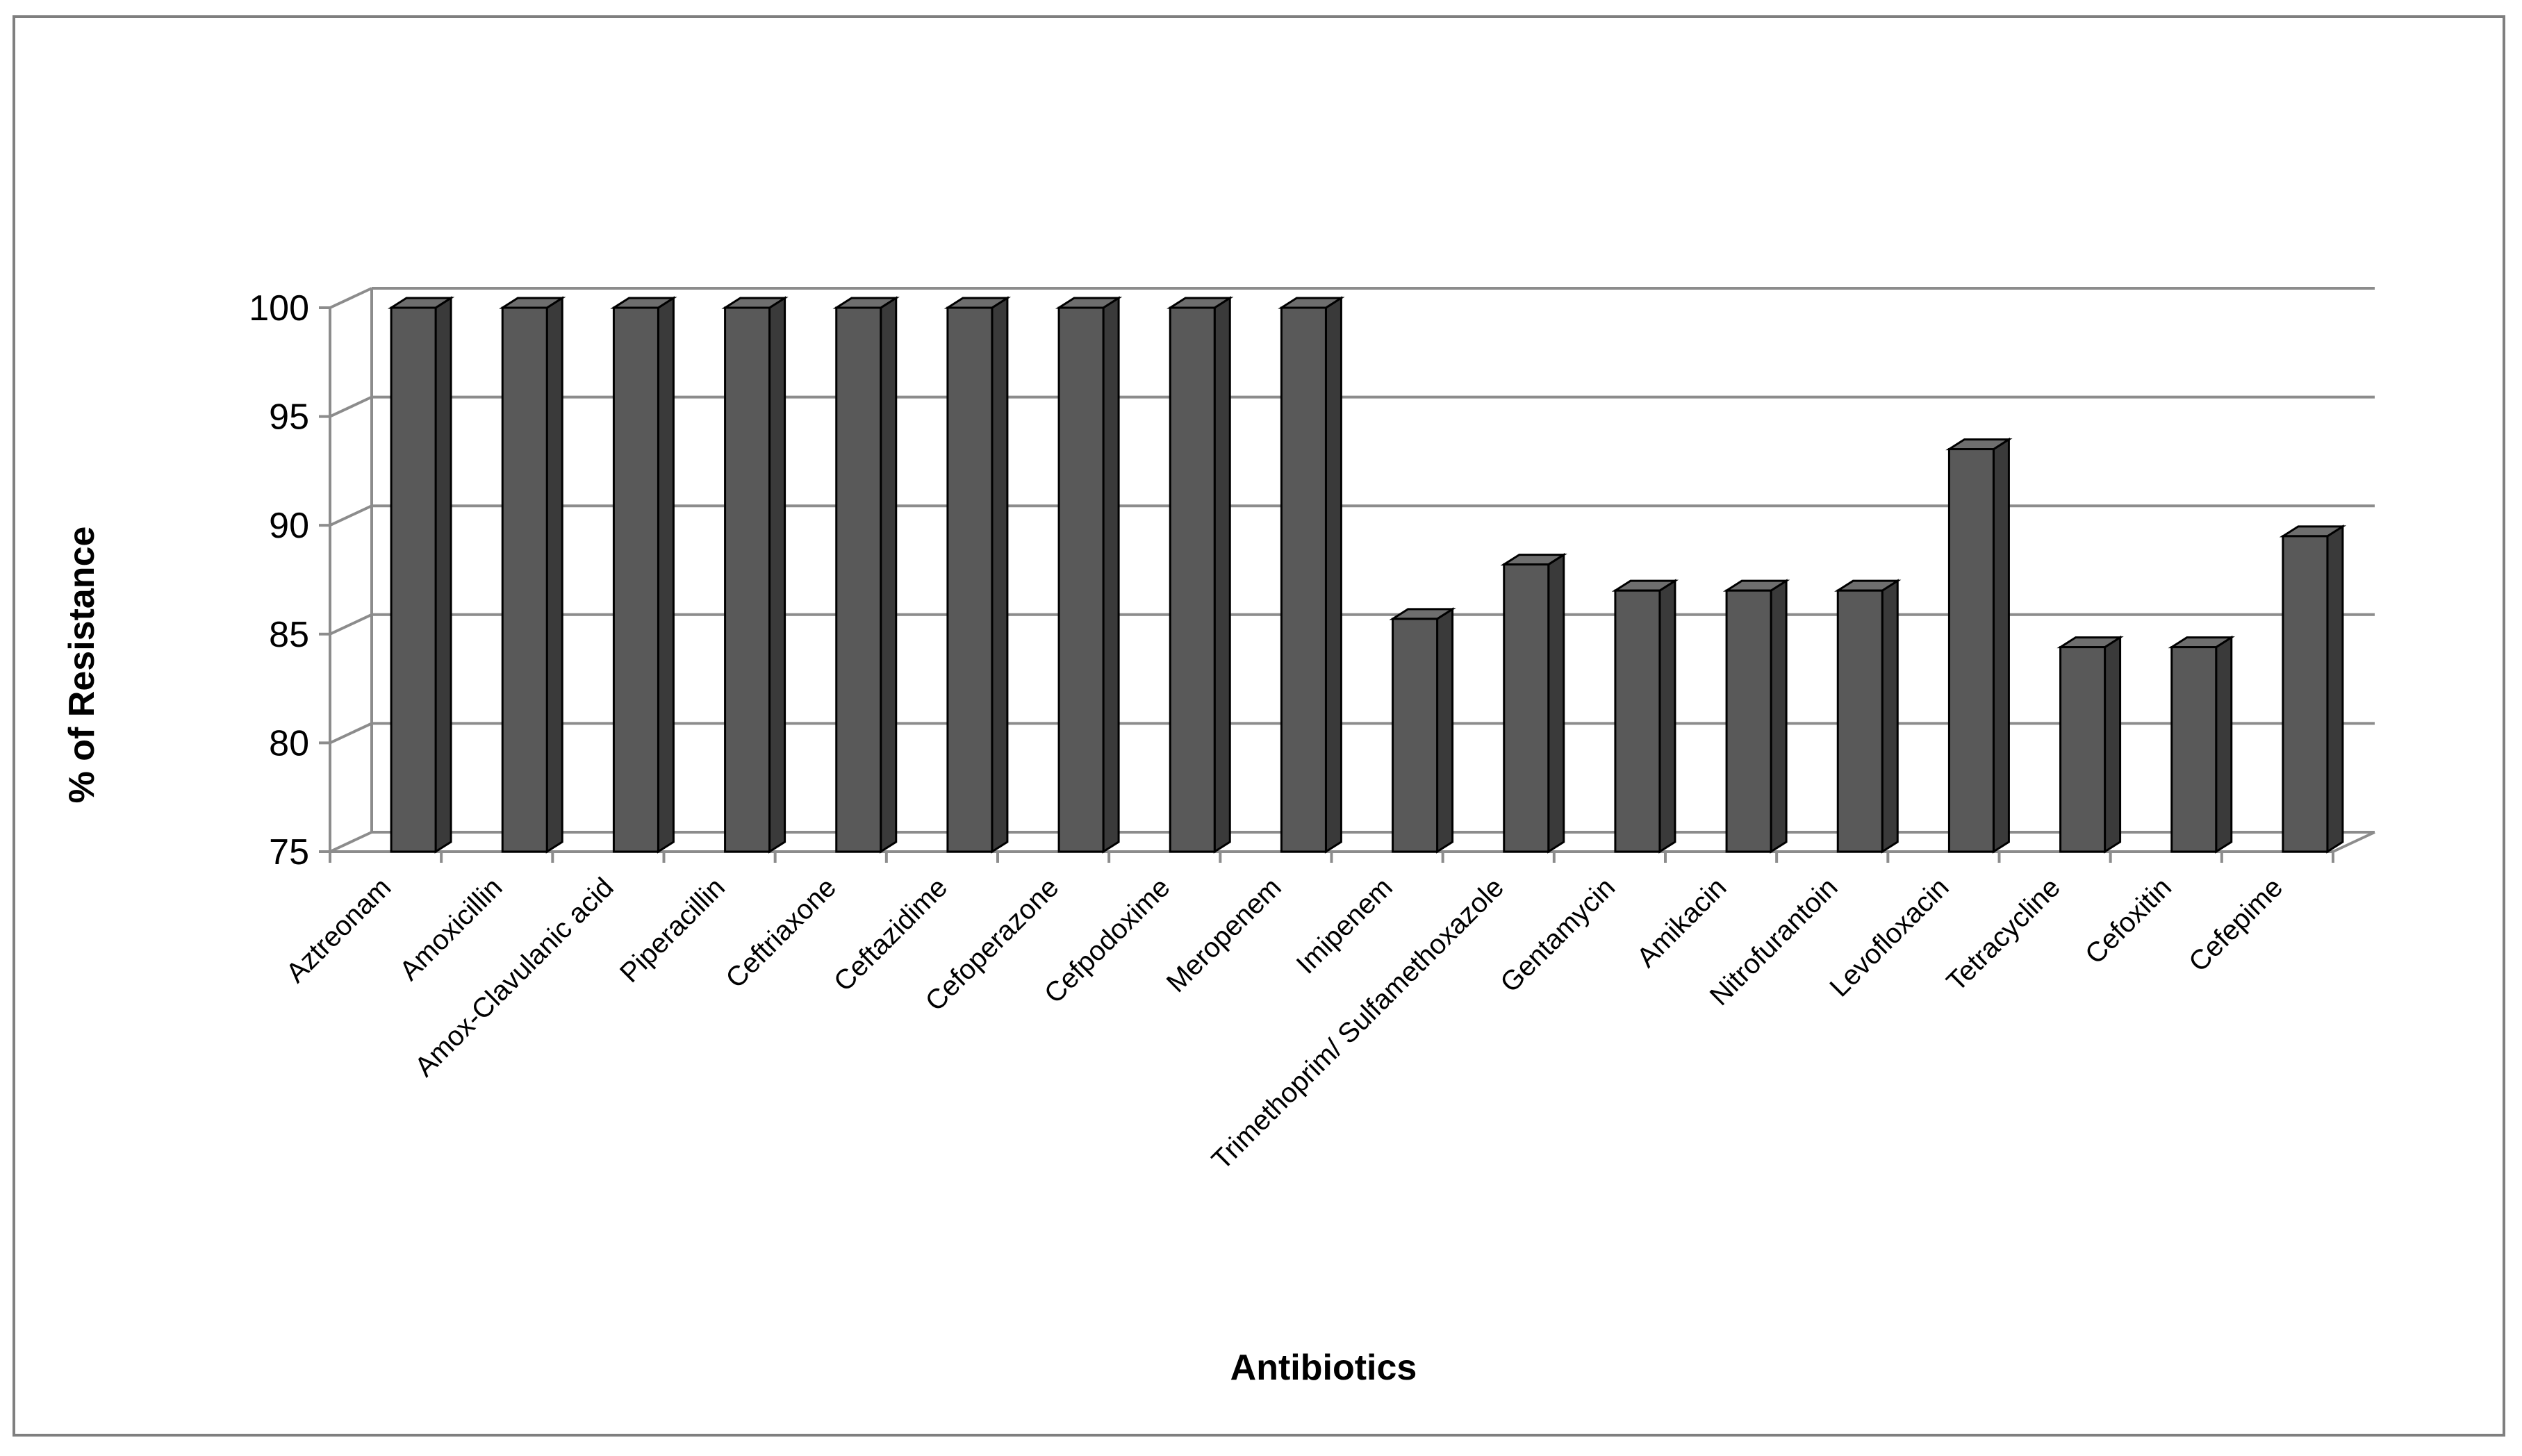  I want to click on x-tick-label: Imipenem, so click(1345, 925).